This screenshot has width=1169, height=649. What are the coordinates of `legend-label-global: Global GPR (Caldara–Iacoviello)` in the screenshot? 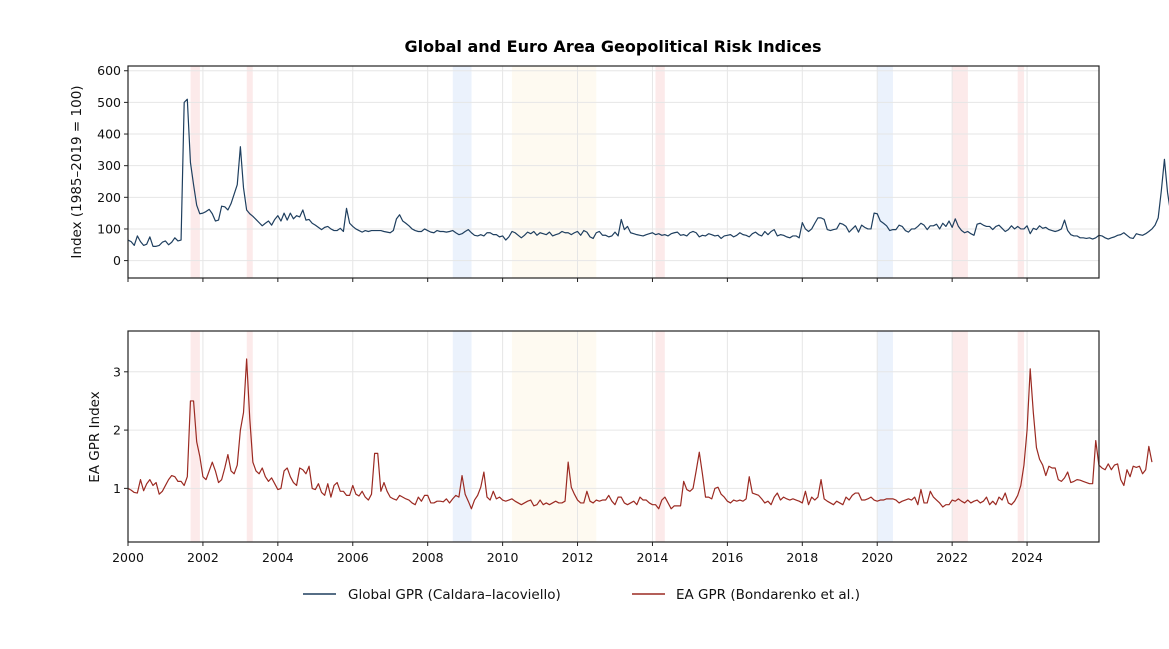 It's located at (454, 595).